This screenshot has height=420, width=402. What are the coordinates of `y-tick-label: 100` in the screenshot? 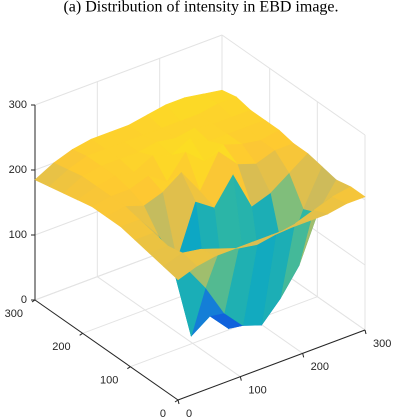 It's located at (109, 381).